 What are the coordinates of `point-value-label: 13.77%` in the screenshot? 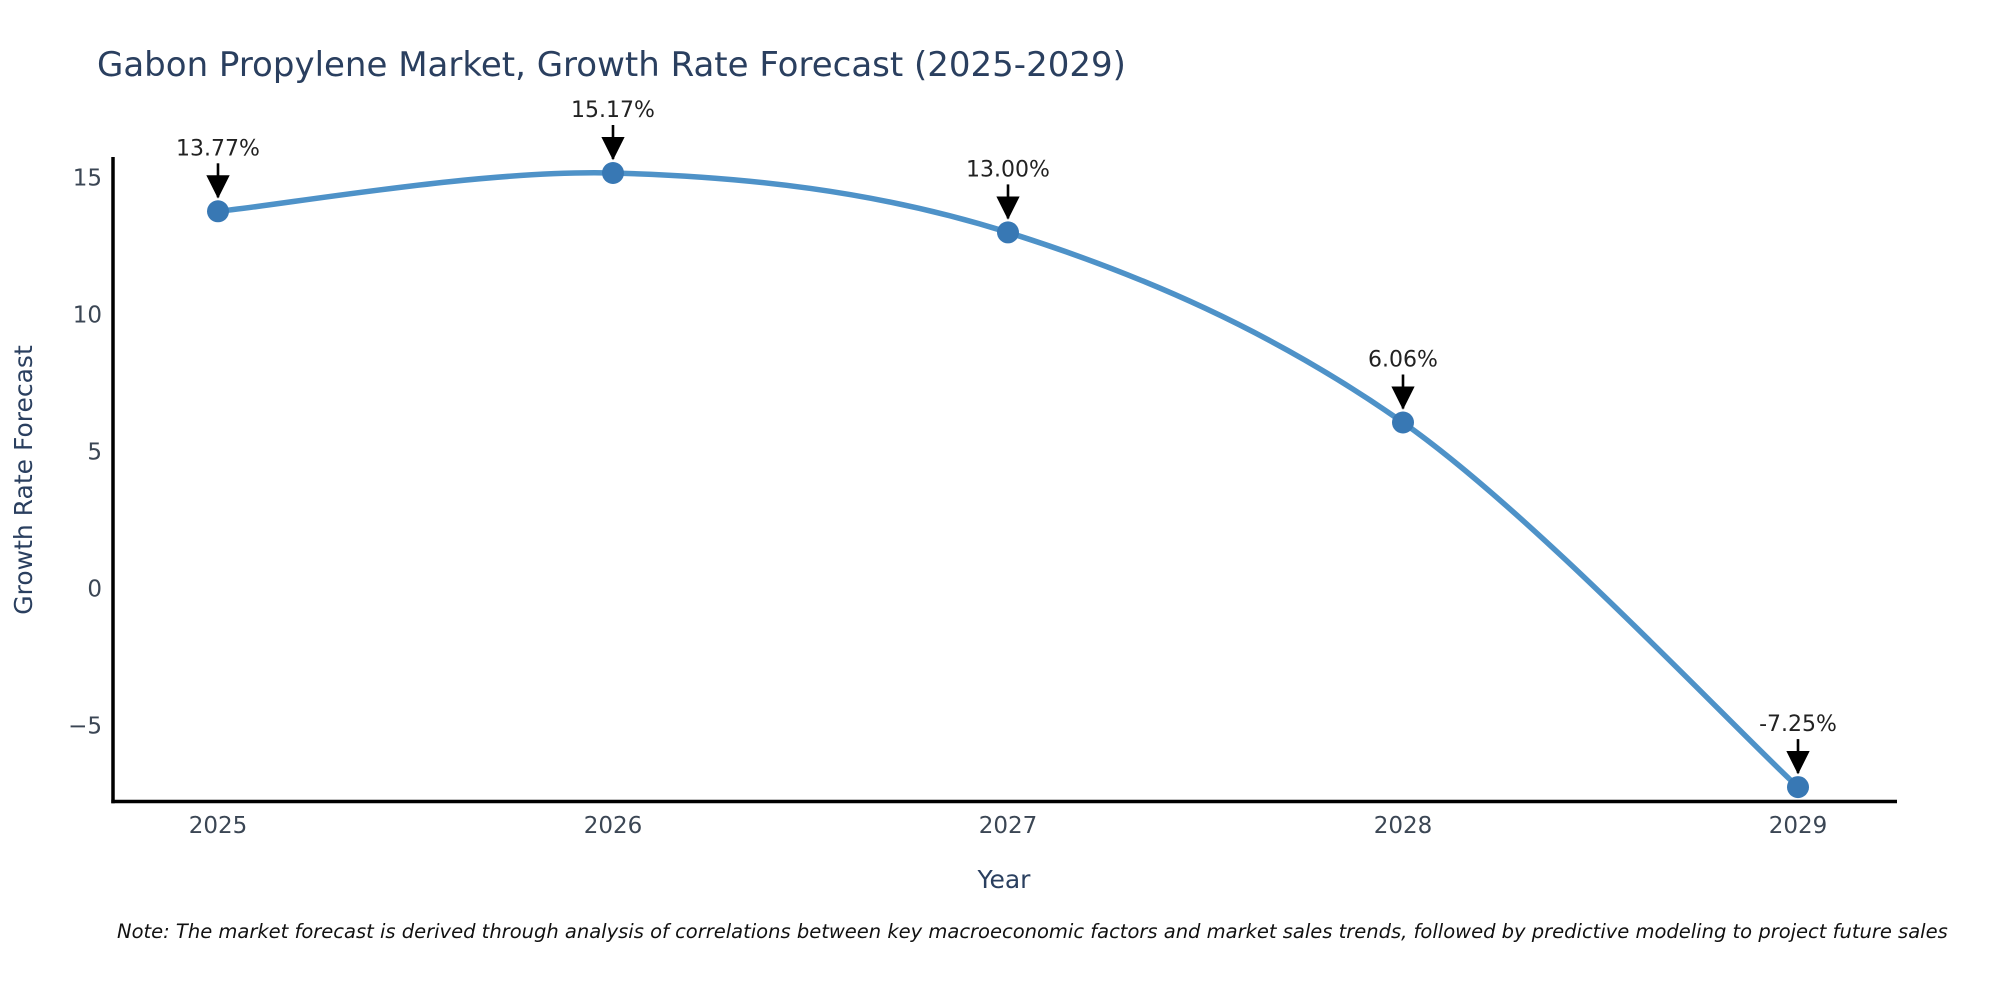 It's located at (218, 148).